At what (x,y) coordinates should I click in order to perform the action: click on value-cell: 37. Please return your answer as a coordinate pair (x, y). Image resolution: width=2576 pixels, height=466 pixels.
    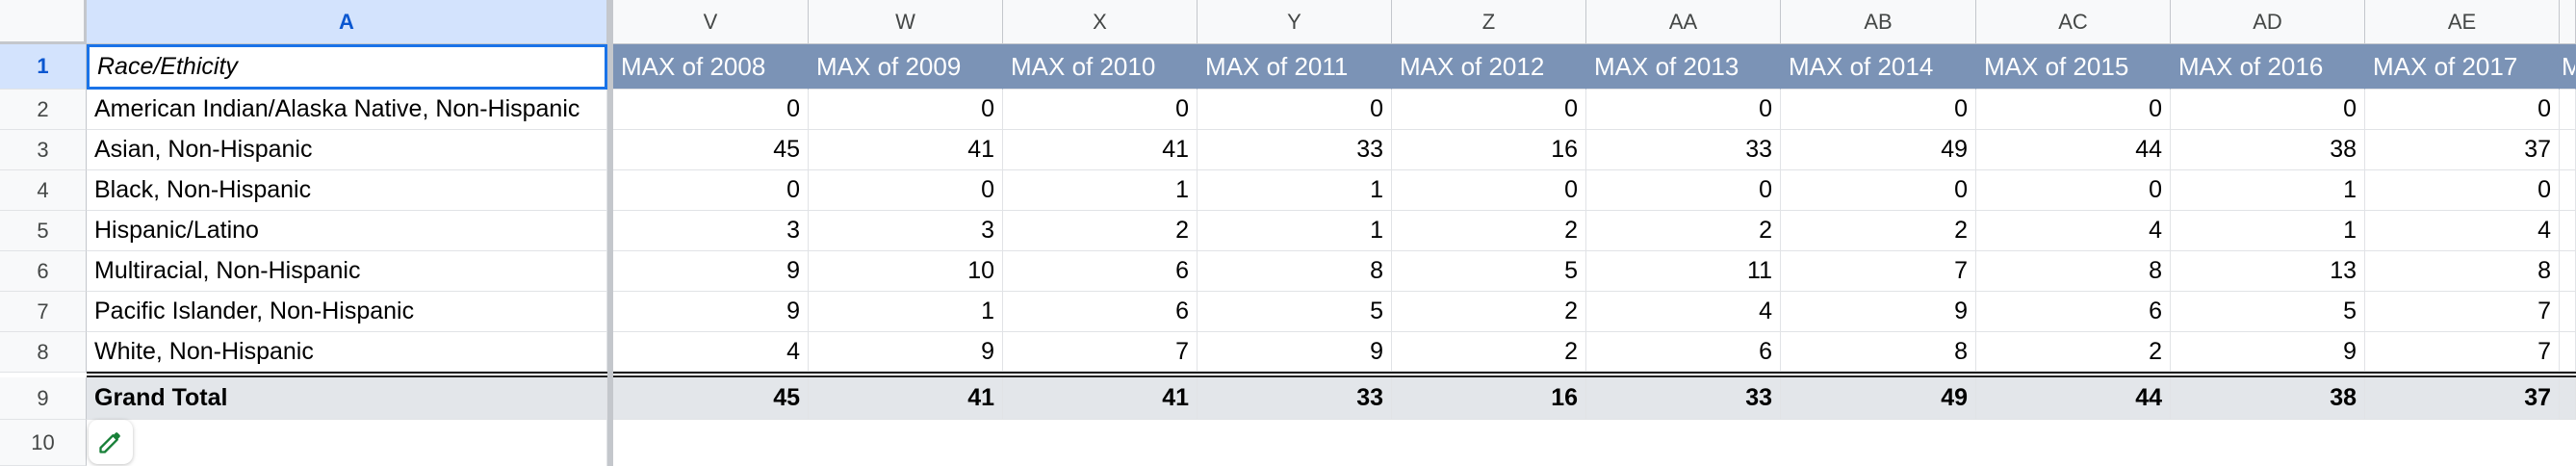
    Looking at the image, I should click on (2462, 150).